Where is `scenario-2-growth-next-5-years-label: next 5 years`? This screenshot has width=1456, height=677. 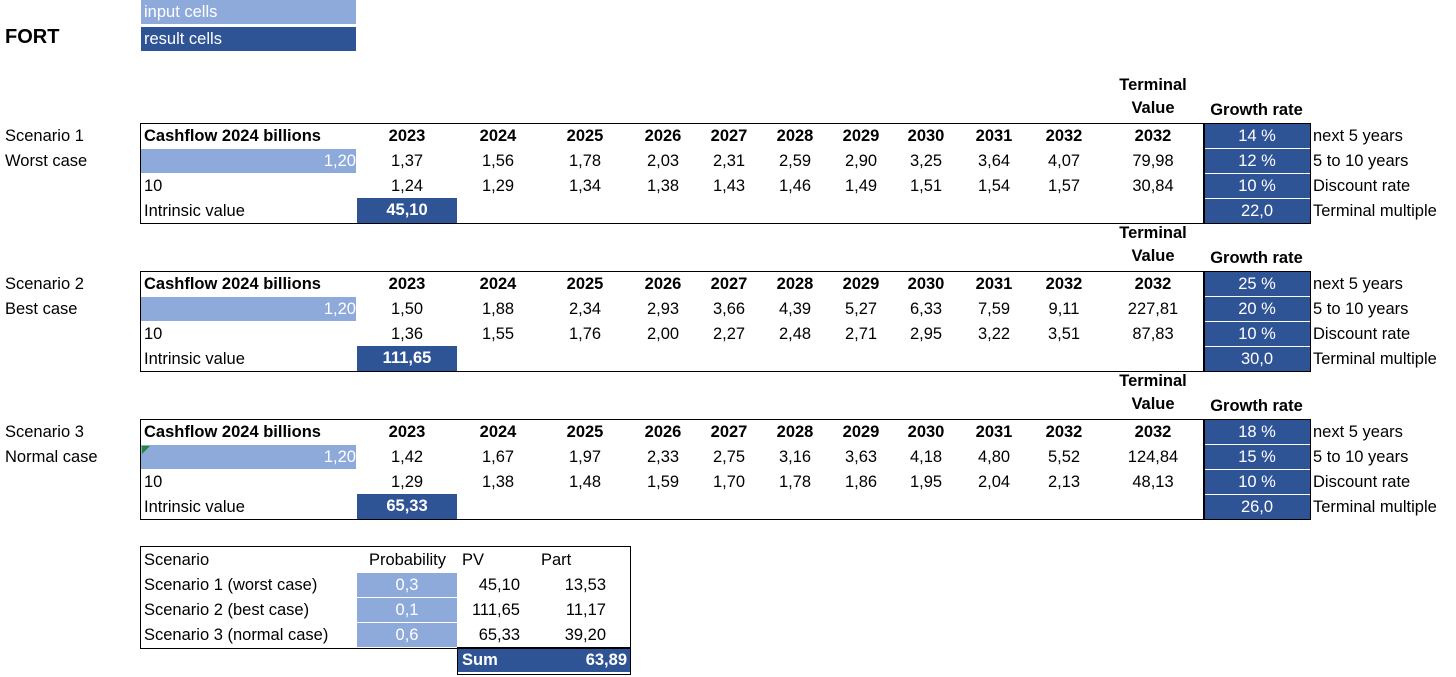
scenario-2-growth-next-5-years-label: next 5 years is located at coordinates (1358, 284).